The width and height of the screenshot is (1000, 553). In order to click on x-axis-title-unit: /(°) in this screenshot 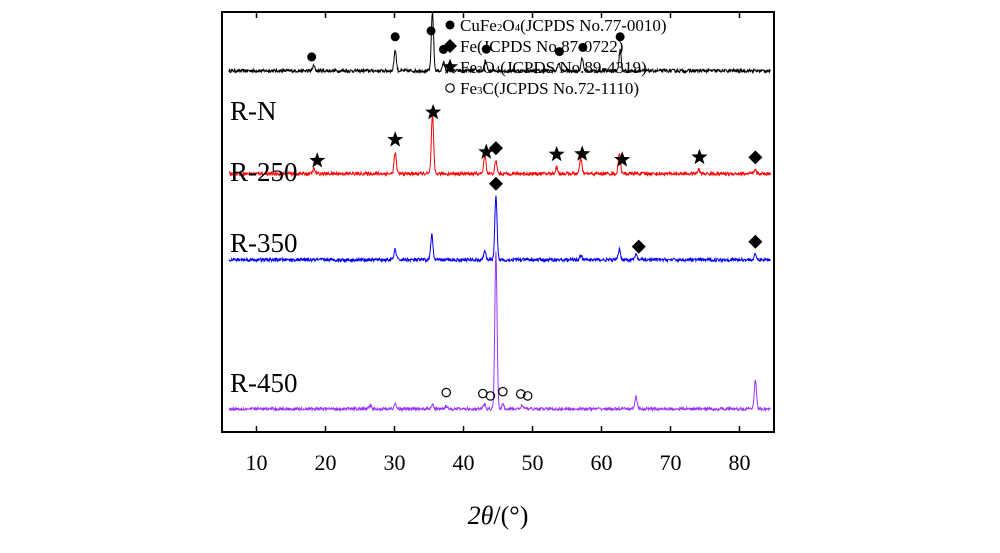, I will do `click(510, 515)`.